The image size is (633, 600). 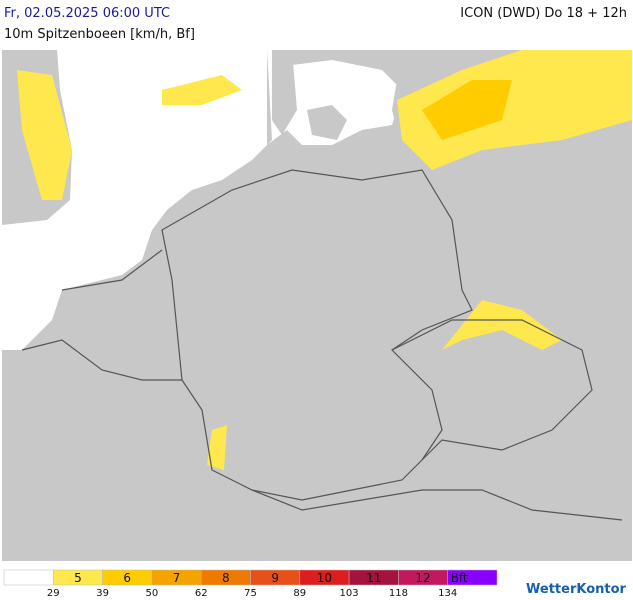 I want to click on kmh-label: 75, so click(x=250, y=593).